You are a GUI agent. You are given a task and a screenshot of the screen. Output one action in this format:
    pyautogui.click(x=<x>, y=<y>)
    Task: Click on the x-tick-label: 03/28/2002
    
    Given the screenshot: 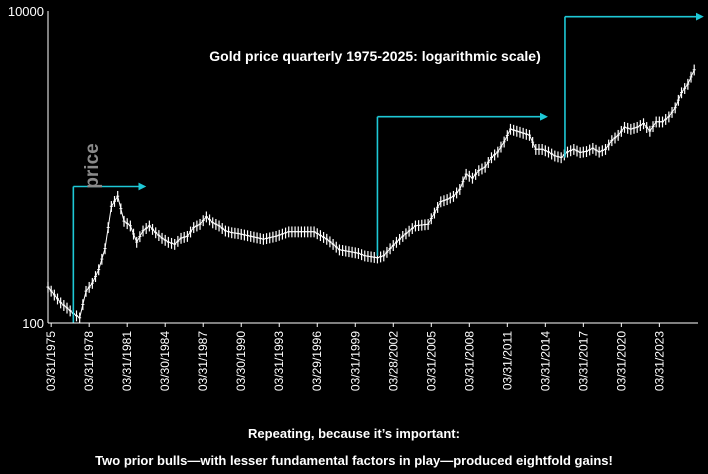 What is the action you would take?
    pyautogui.click(x=393, y=361)
    